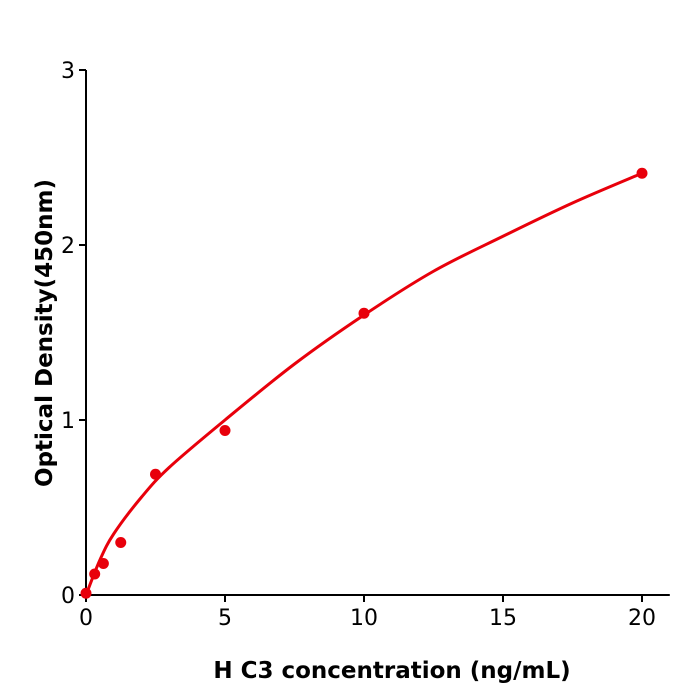  Describe the element at coordinates (642, 618) in the screenshot. I see `x-tick-label: 20` at that location.